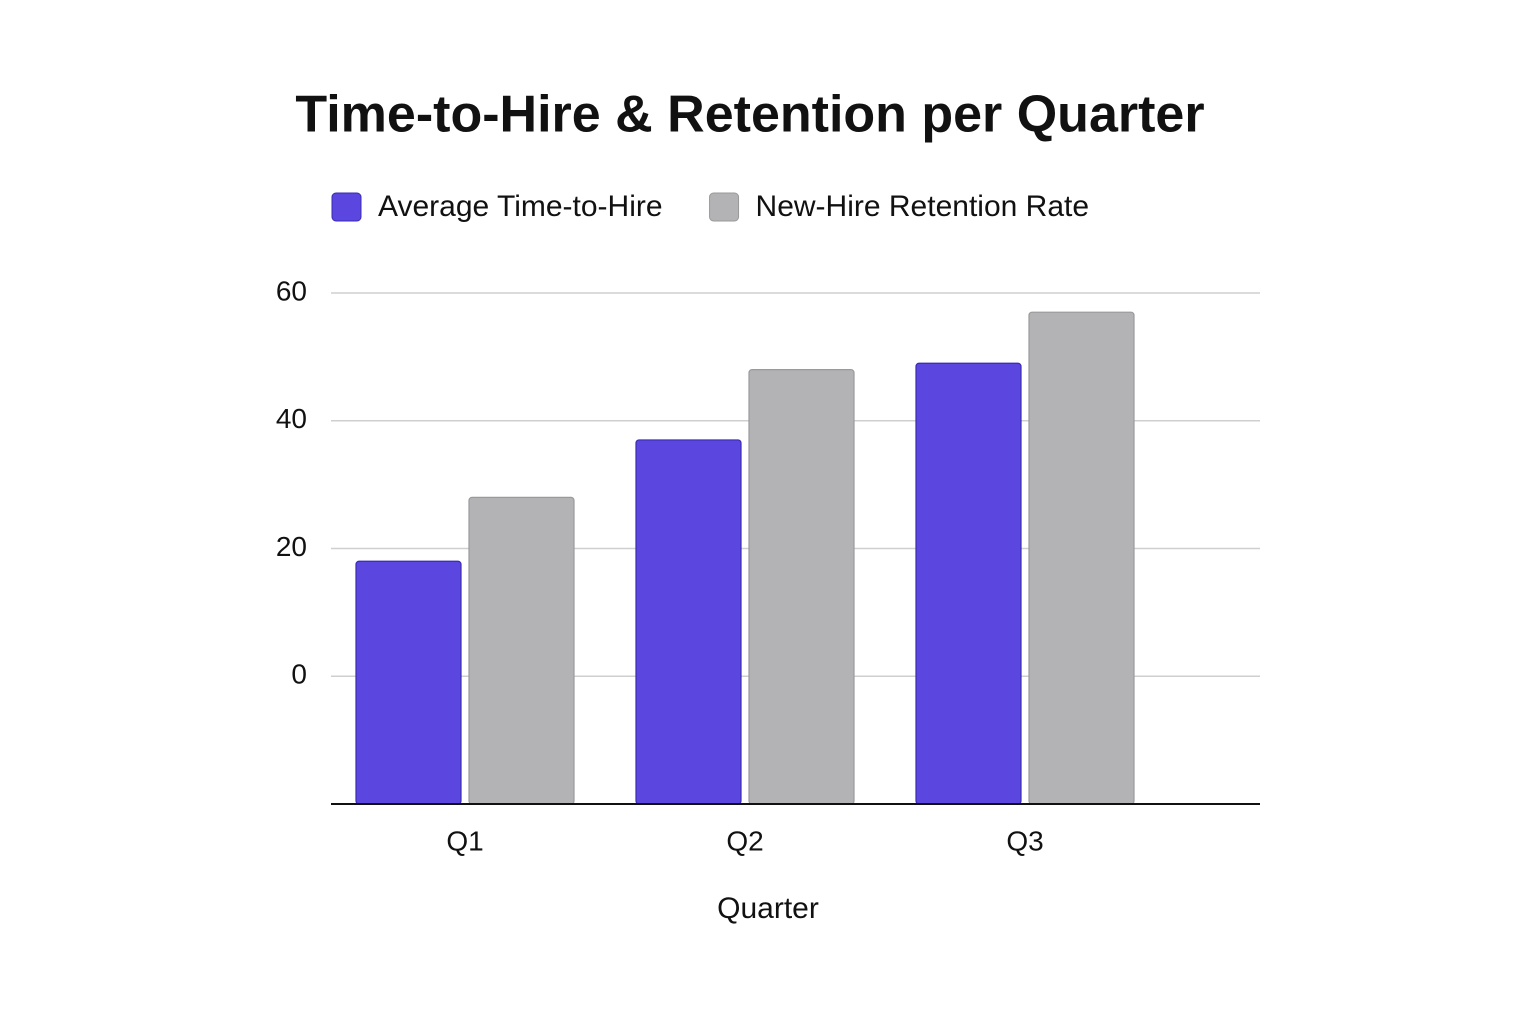  What do you see at coordinates (749, 115) in the screenshot?
I see `chart-title: Time-to-Hire & Retention per Quarter` at bounding box center [749, 115].